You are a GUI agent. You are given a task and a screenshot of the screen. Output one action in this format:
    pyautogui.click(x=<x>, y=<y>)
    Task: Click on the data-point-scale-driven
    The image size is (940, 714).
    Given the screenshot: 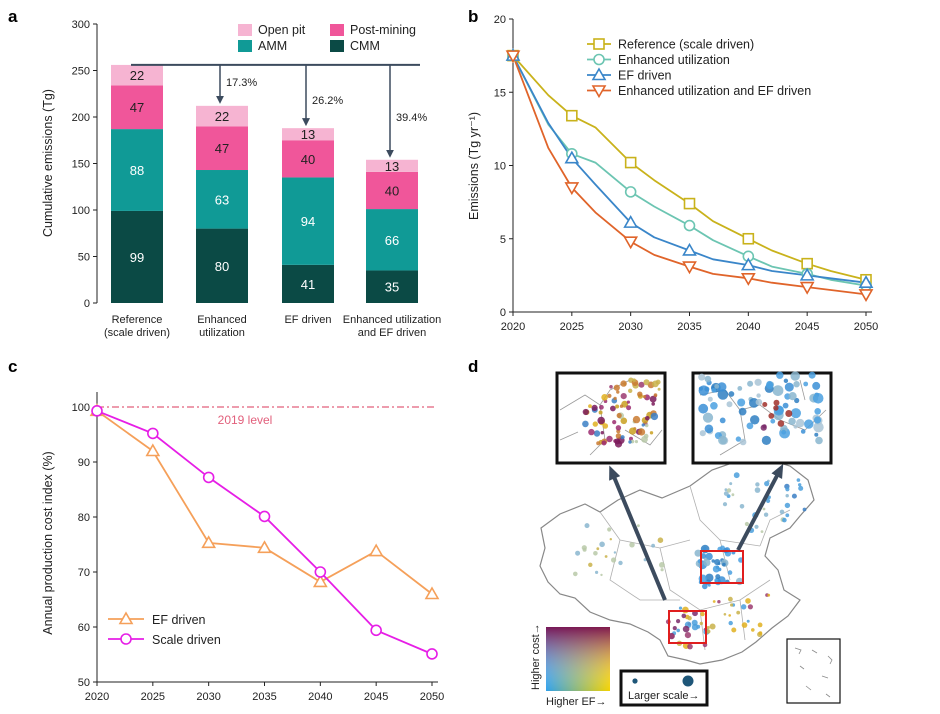 What is the action you would take?
    pyautogui.click(x=153, y=433)
    